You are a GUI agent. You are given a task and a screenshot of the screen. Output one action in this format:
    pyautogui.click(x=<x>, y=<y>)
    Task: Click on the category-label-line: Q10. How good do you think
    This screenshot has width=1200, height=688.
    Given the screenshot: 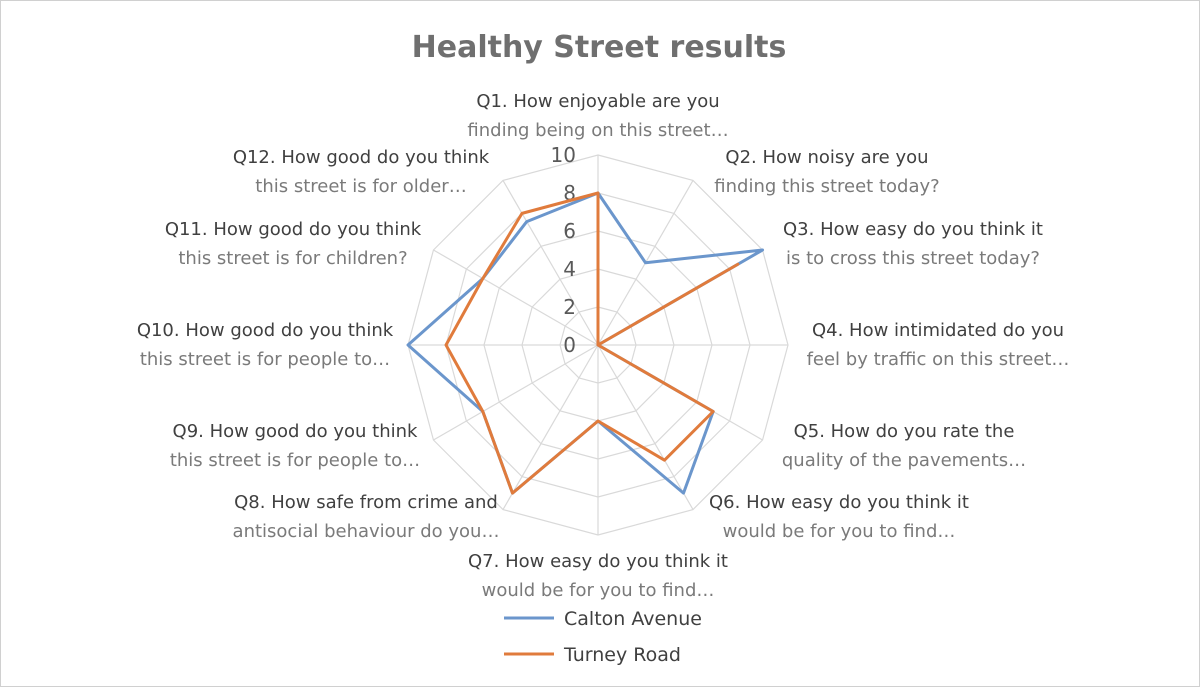 What is the action you would take?
    pyautogui.click(x=265, y=330)
    